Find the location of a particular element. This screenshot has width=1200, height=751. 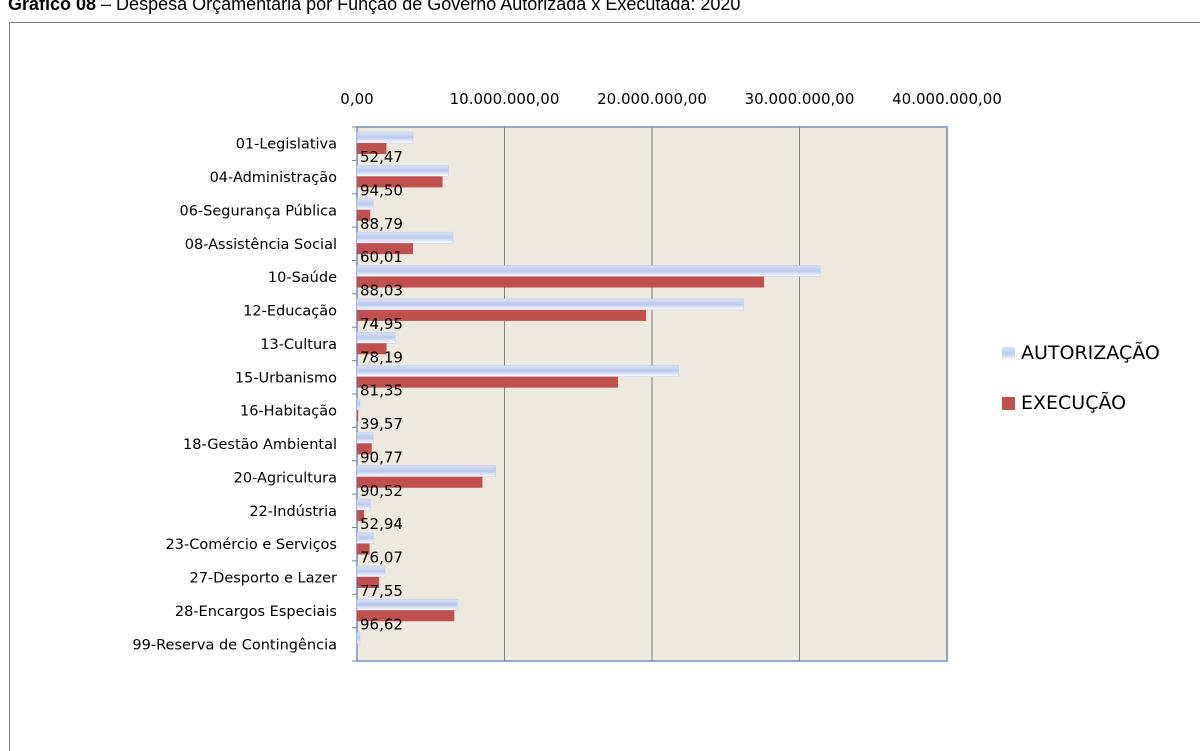

legend: AUTORIZAÇÃO EXECUÇÃO is located at coordinates (1081, 377).